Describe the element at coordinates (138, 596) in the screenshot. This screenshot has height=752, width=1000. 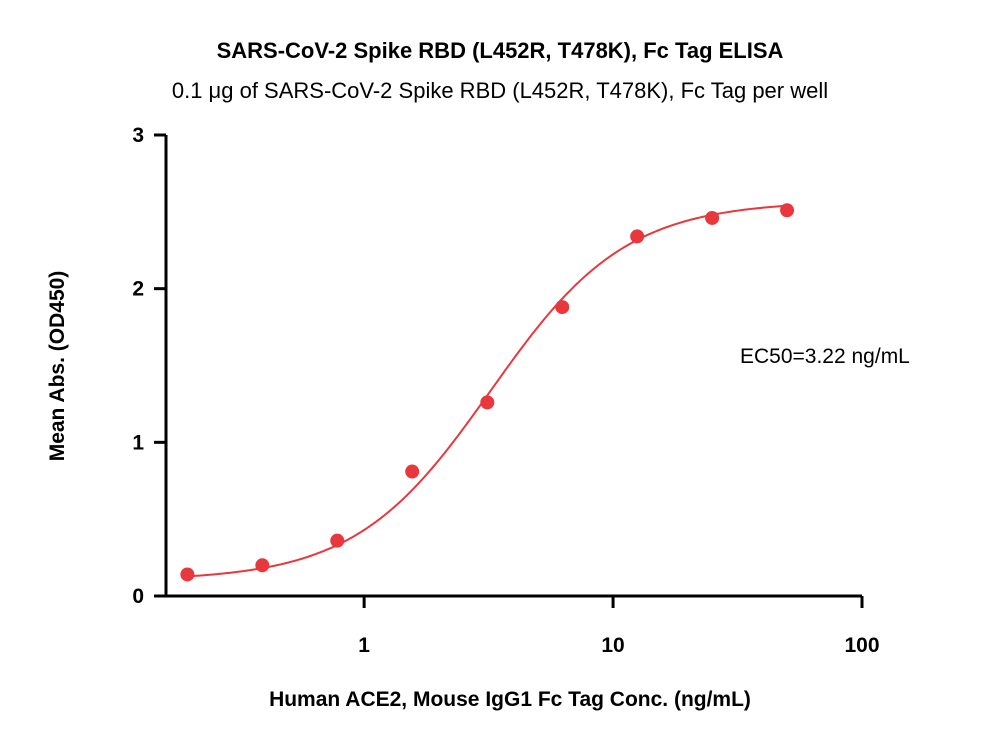
I see `y-tick-label: 0` at that location.